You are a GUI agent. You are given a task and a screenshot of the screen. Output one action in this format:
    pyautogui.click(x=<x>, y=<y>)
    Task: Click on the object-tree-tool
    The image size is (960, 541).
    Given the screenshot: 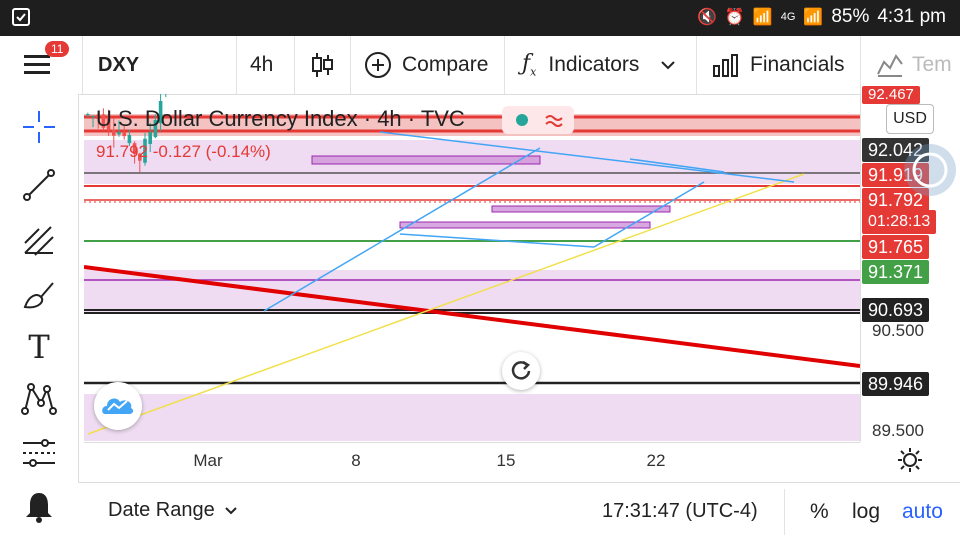 What is the action you would take?
    pyautogui.click(x=39, y=453)
    